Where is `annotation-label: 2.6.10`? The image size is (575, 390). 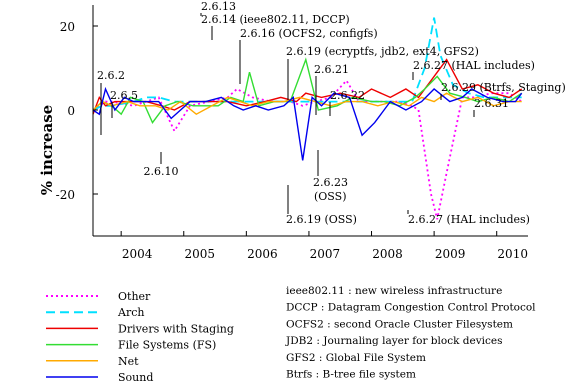
annotation-label: 2.6.10 is located at coordinates (161, 171).